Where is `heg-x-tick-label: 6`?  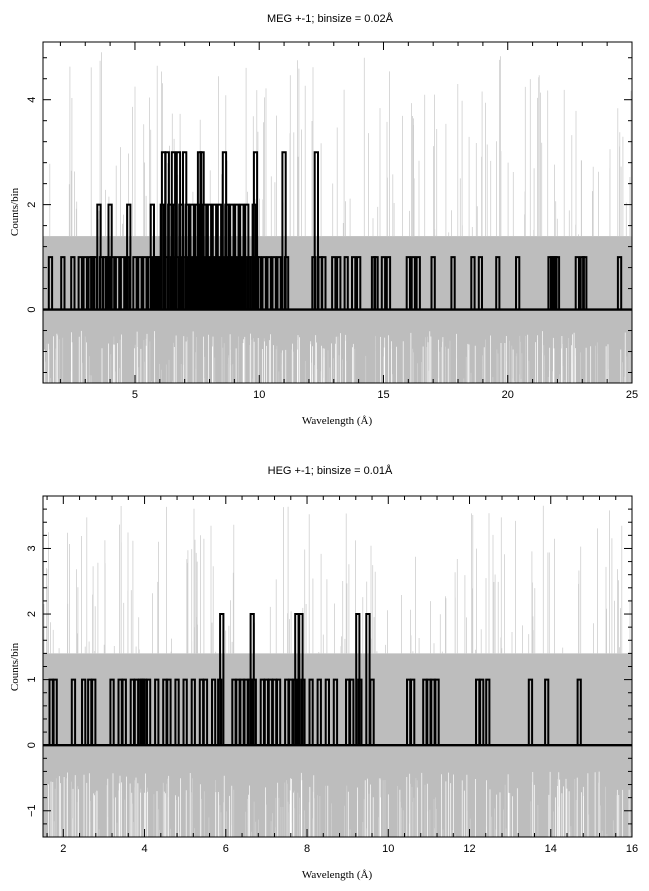 heg-x-tick-label: 6 is located at coordinates (226, 849).